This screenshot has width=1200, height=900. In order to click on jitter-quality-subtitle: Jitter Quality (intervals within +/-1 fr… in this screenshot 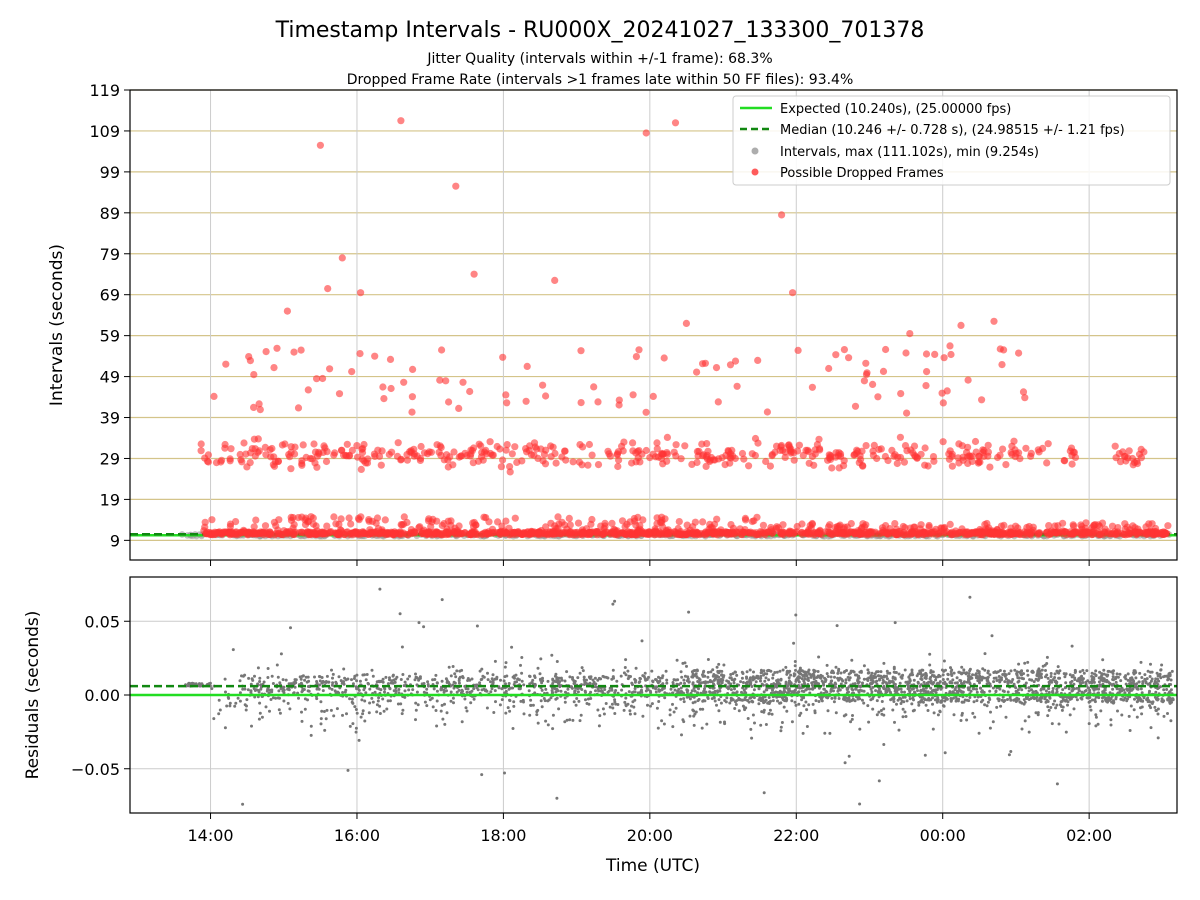, I will do `click(599, 59)`.